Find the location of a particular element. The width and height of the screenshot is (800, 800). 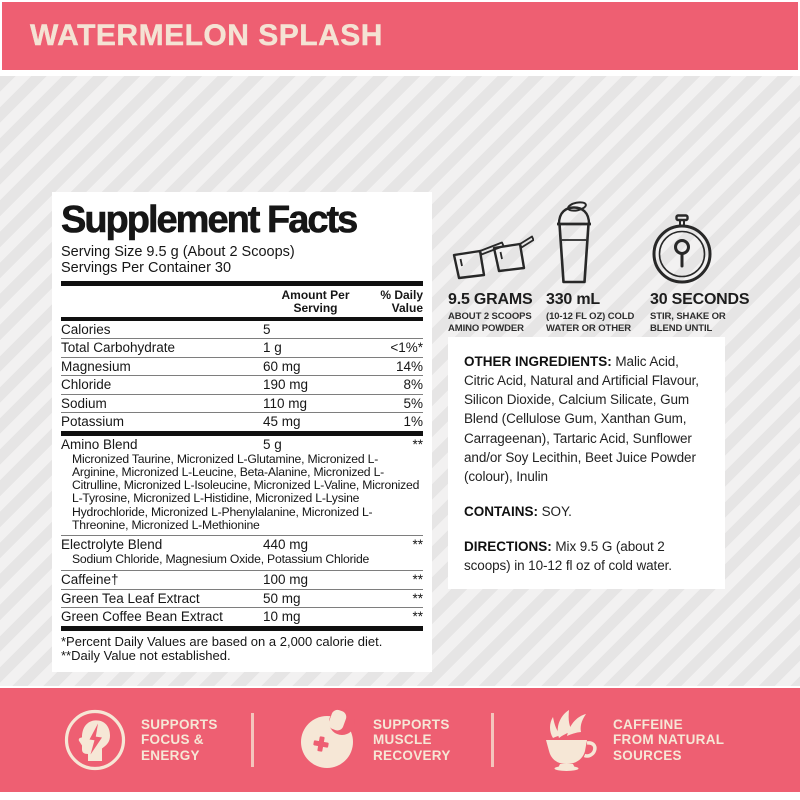

badge-label: SUPPORTS MUSCLE RECOVERY is located at coordinates (412, 739).